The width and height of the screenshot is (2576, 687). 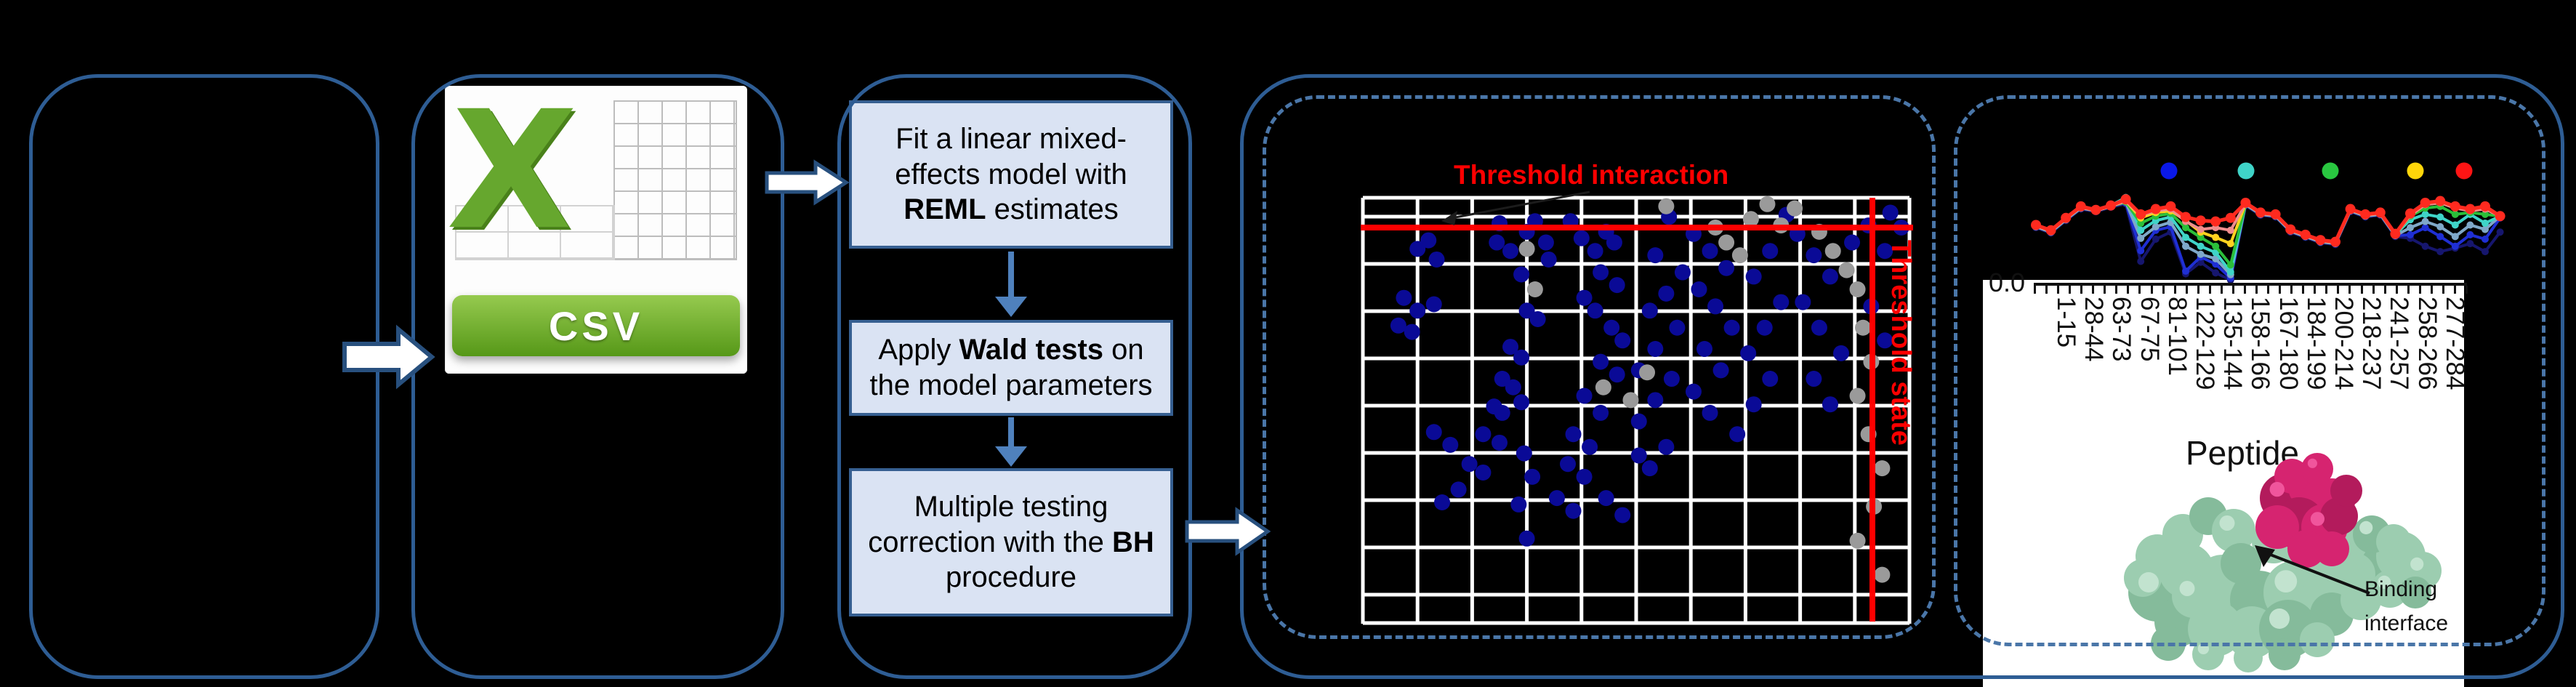 I want to click on flow-step-wald-label: Apply Wald tests on the model parameters, so click(x=1011, y=367).